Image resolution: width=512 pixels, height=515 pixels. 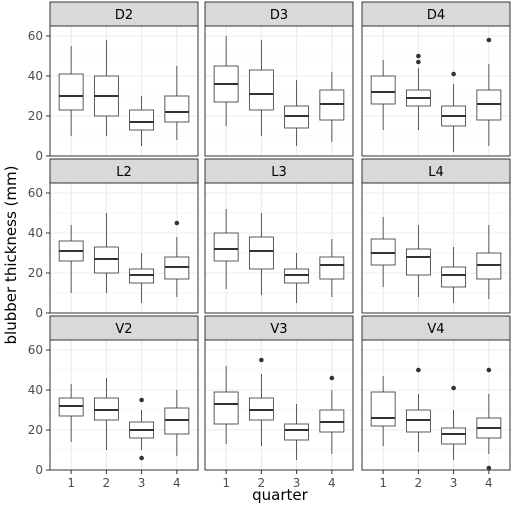 What do you see at coordinates (279, 15) in the screenshot?
I see `facet-strip-label: D3` at bounding box center [279, 15].